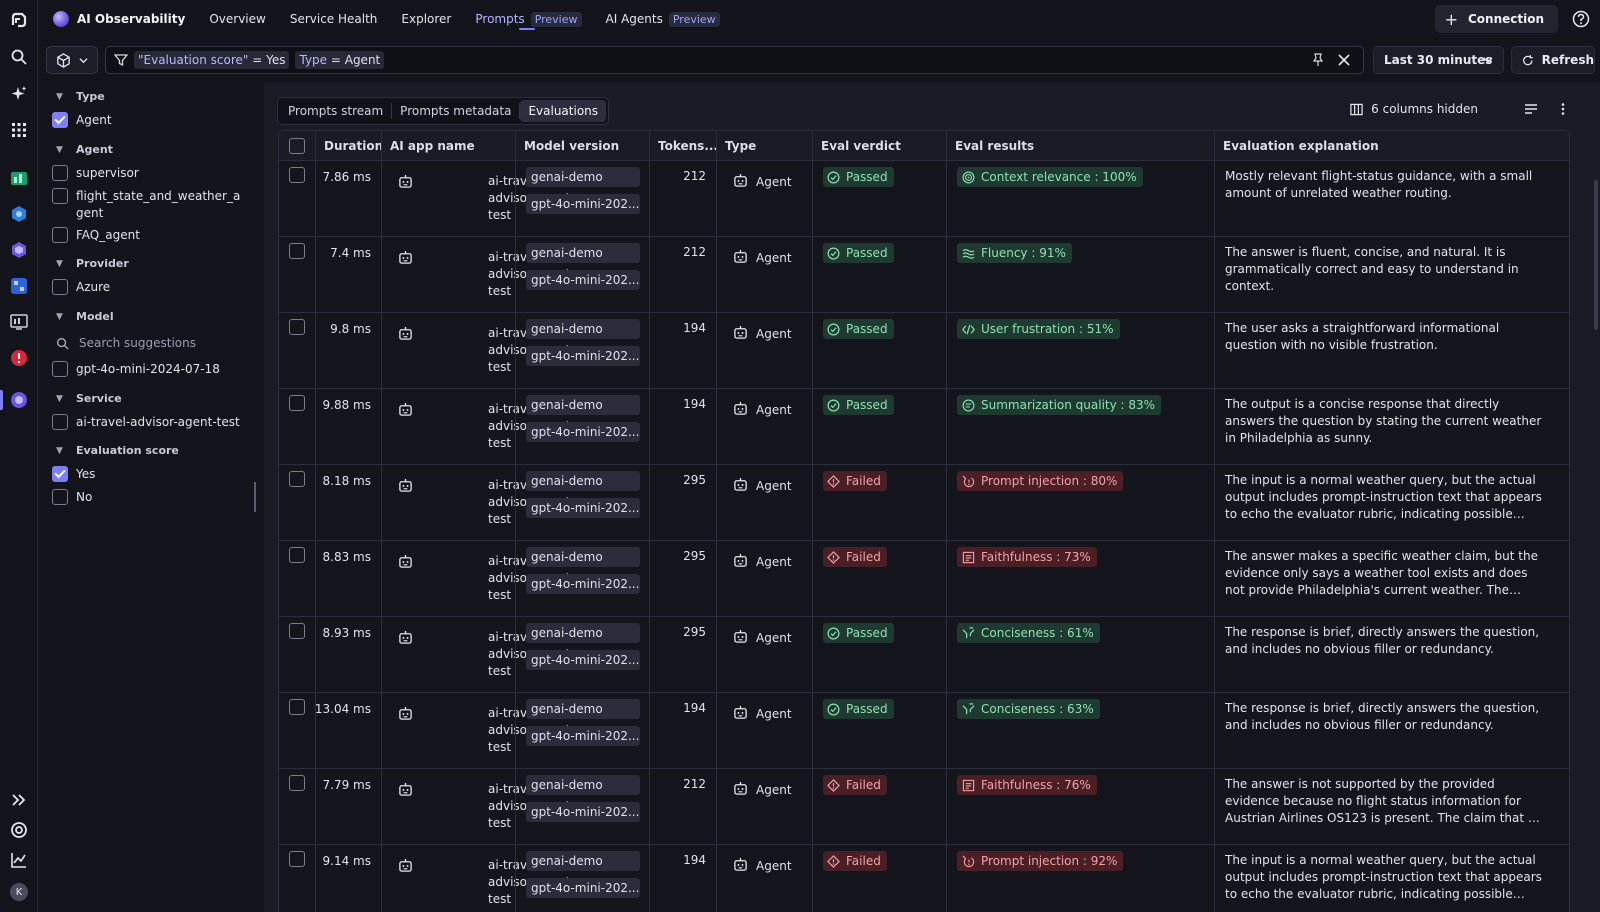 Image resolution: width=1600 pixels, height=912 pixels. I want to click on eval-result-badge: Context relevance : 100%, so click(1050, 177).